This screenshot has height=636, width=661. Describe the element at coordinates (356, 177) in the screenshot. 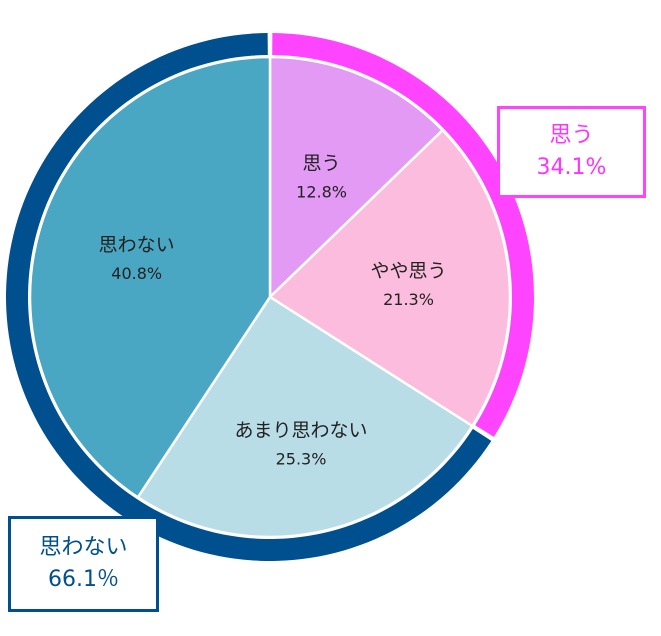

I see `slice-agree` at that location.